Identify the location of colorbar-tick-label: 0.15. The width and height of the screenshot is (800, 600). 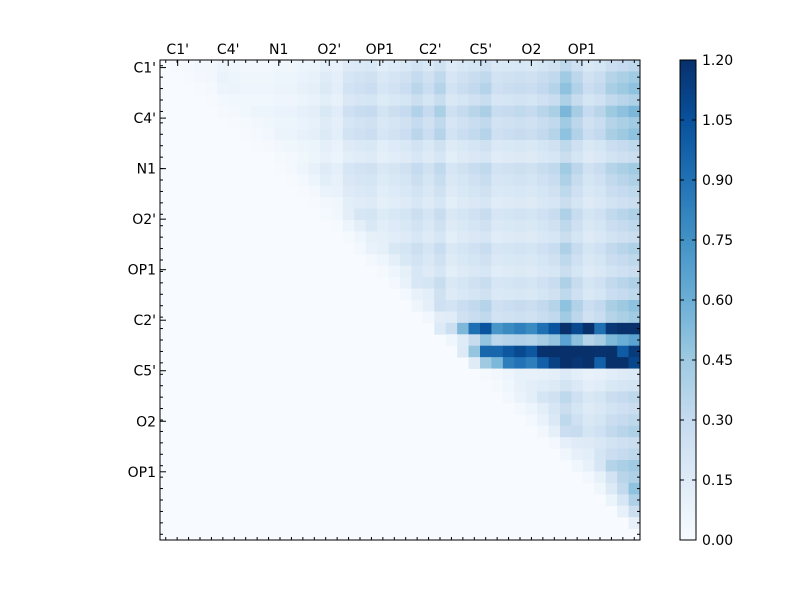
(717, 481).